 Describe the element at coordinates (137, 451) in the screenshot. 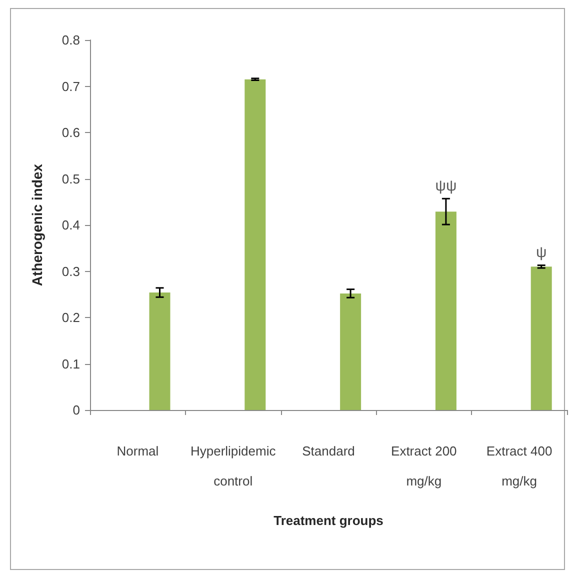

I see `x-tick-label: Normal` at that location.